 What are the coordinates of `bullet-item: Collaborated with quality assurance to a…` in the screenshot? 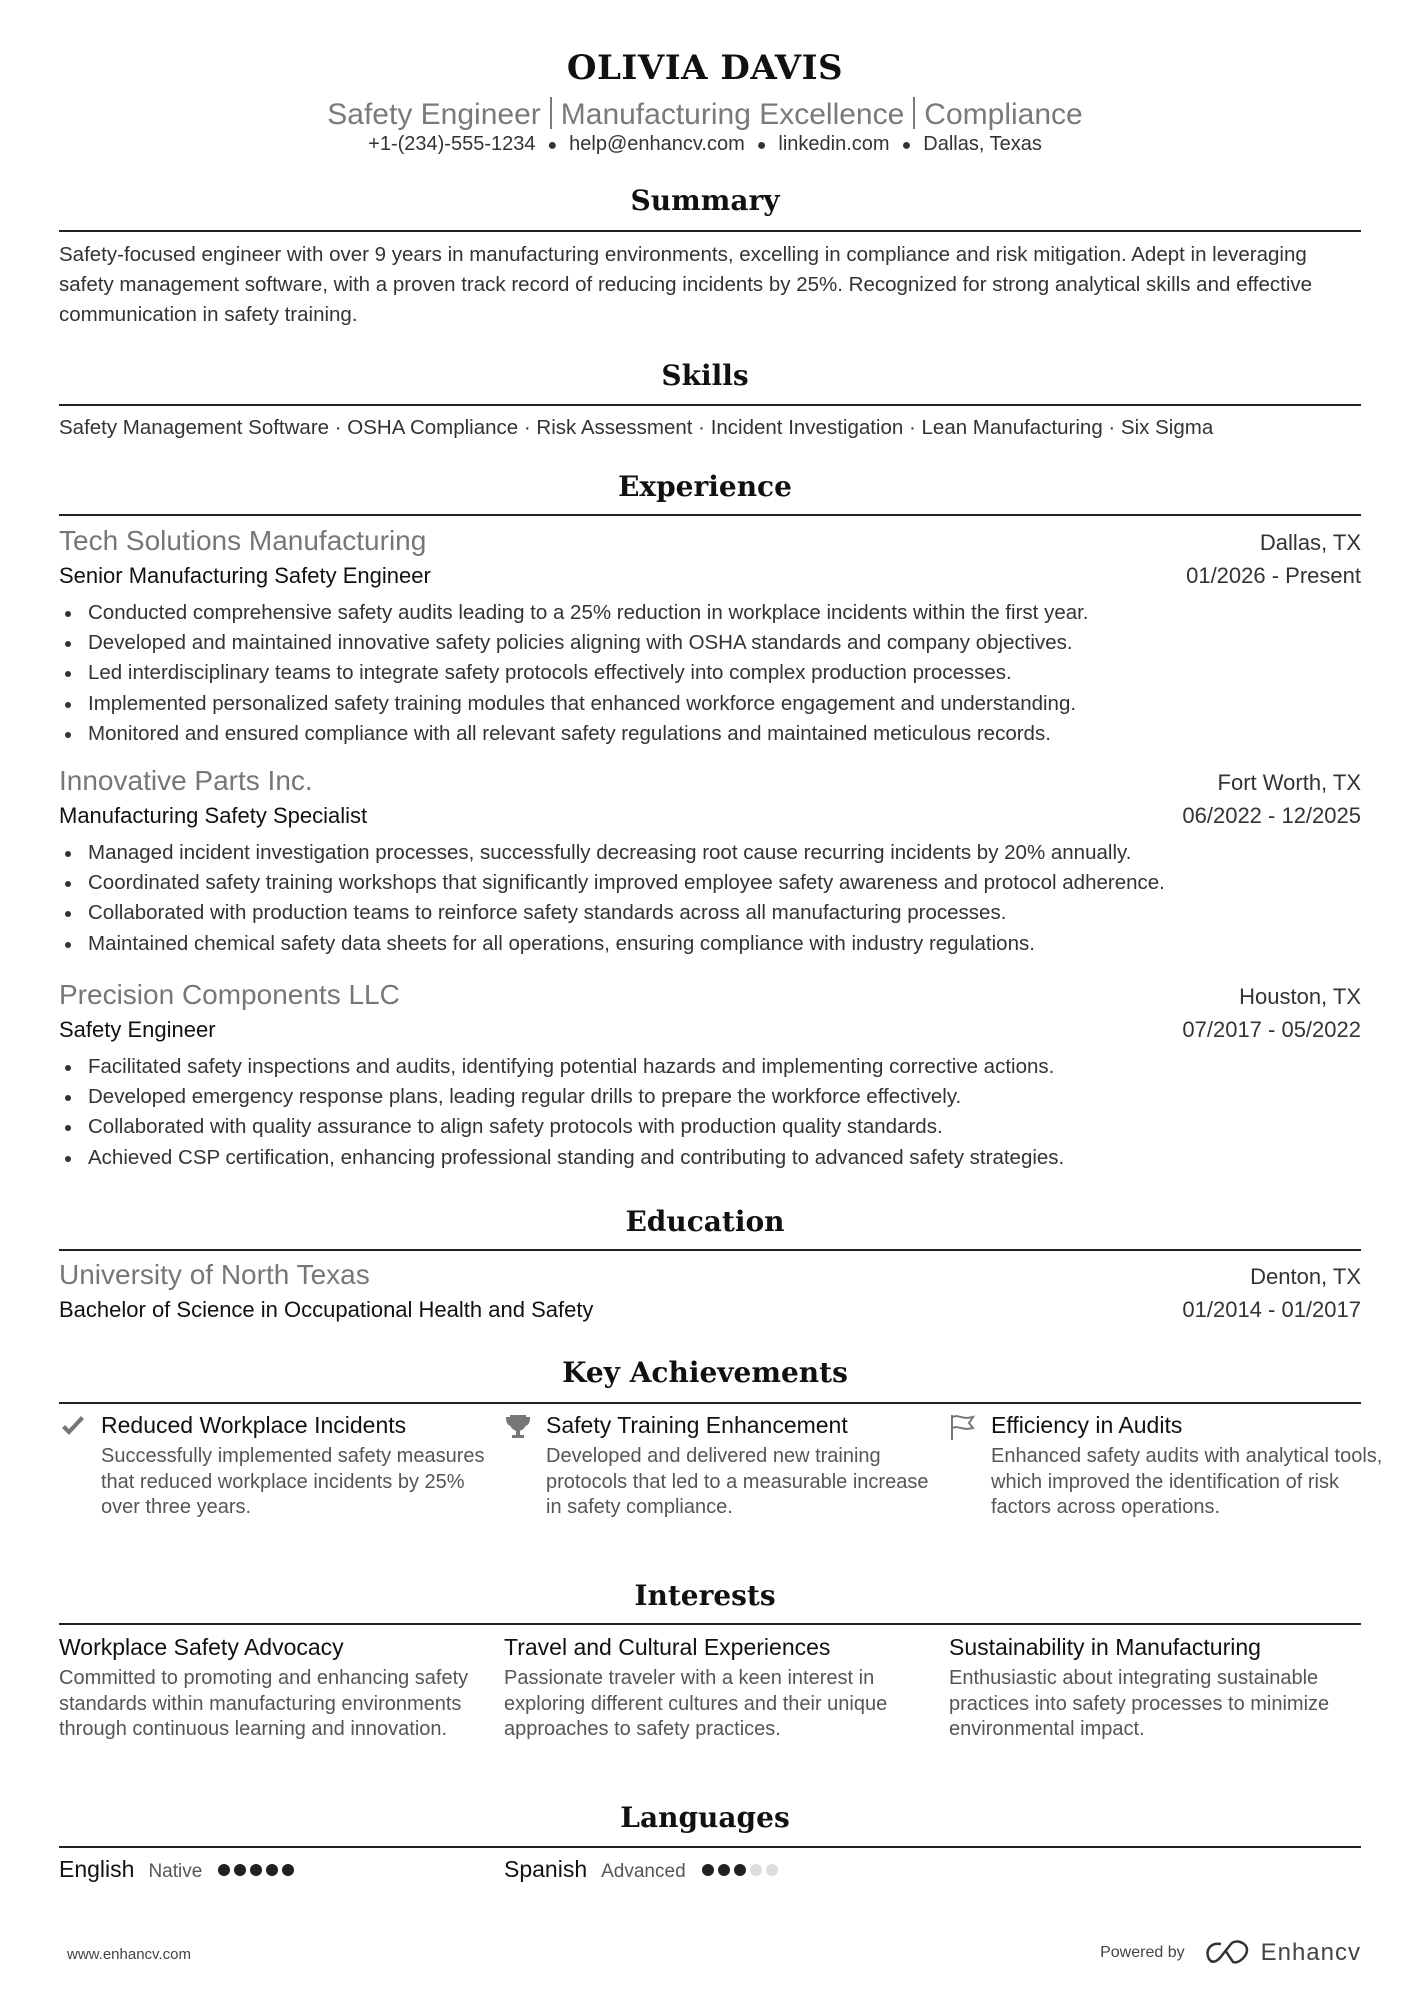 It's located at (710, 1127).